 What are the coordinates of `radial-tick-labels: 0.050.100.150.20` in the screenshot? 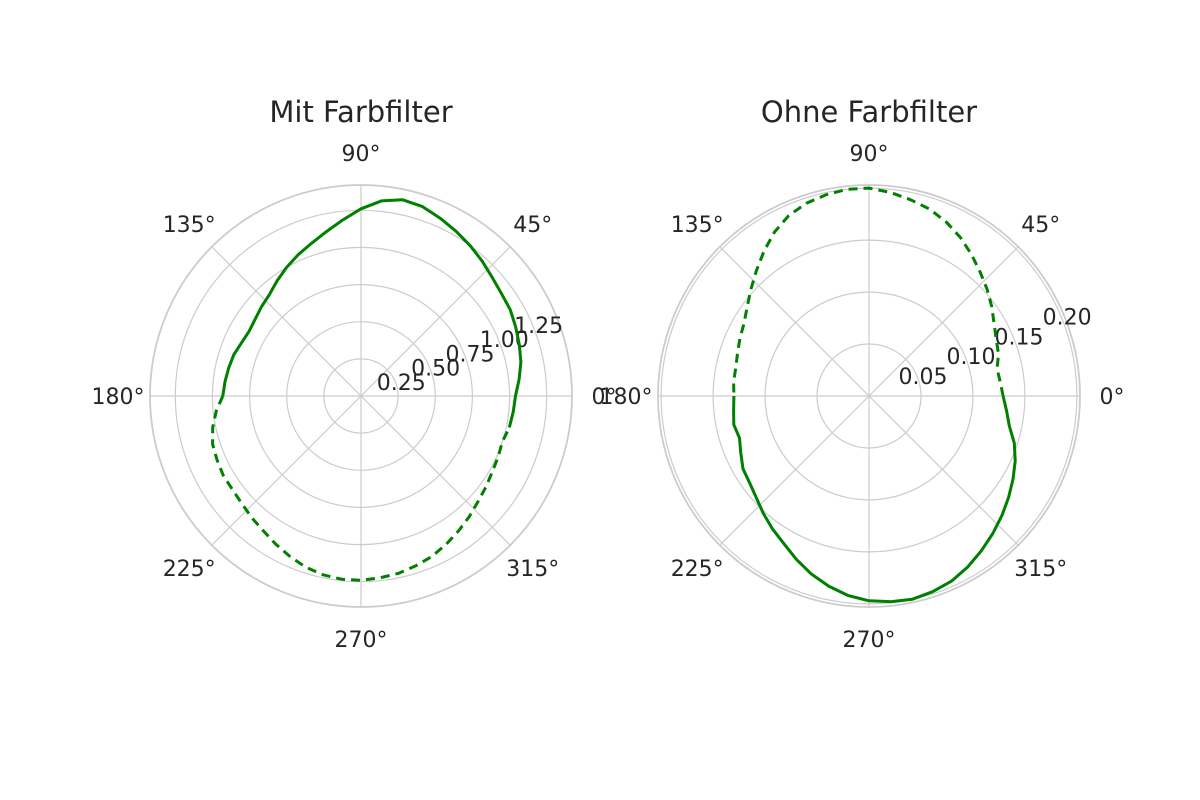 It's located at (995, 347).